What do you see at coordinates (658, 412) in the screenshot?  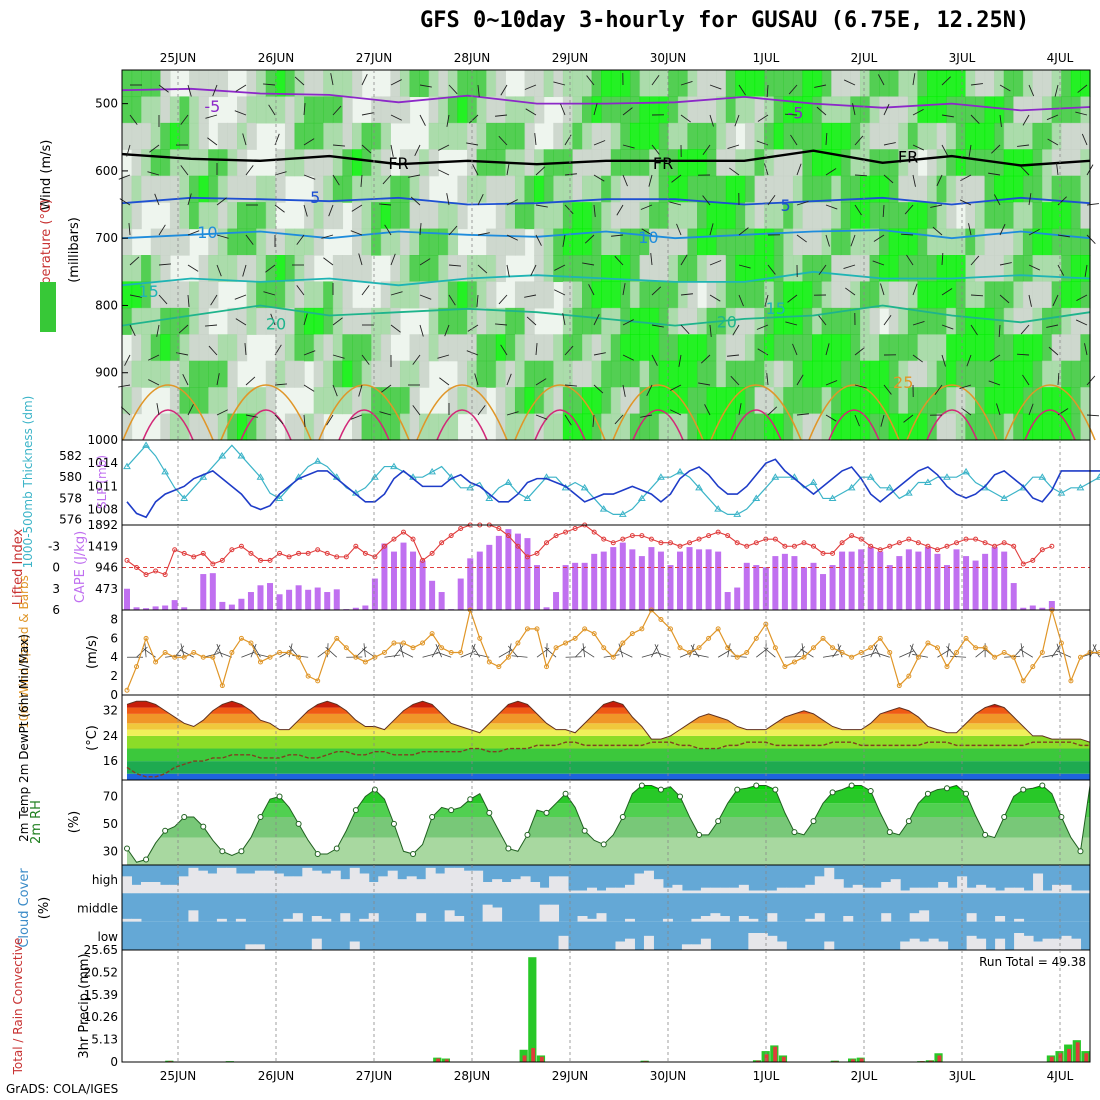 I see `isotherm-25-arc` at bounding box center [658, 412].